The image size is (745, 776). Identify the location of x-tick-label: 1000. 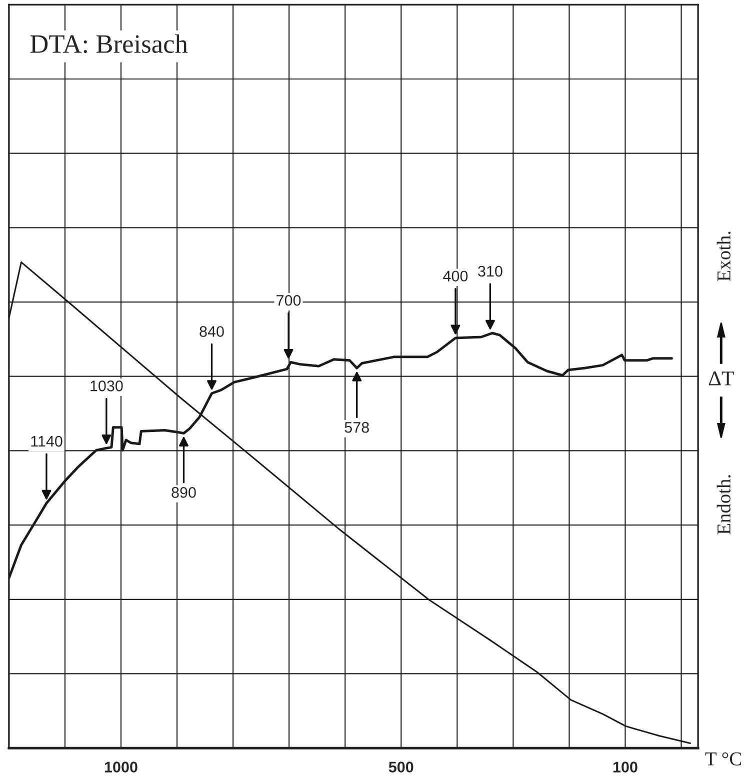
(121, 767).